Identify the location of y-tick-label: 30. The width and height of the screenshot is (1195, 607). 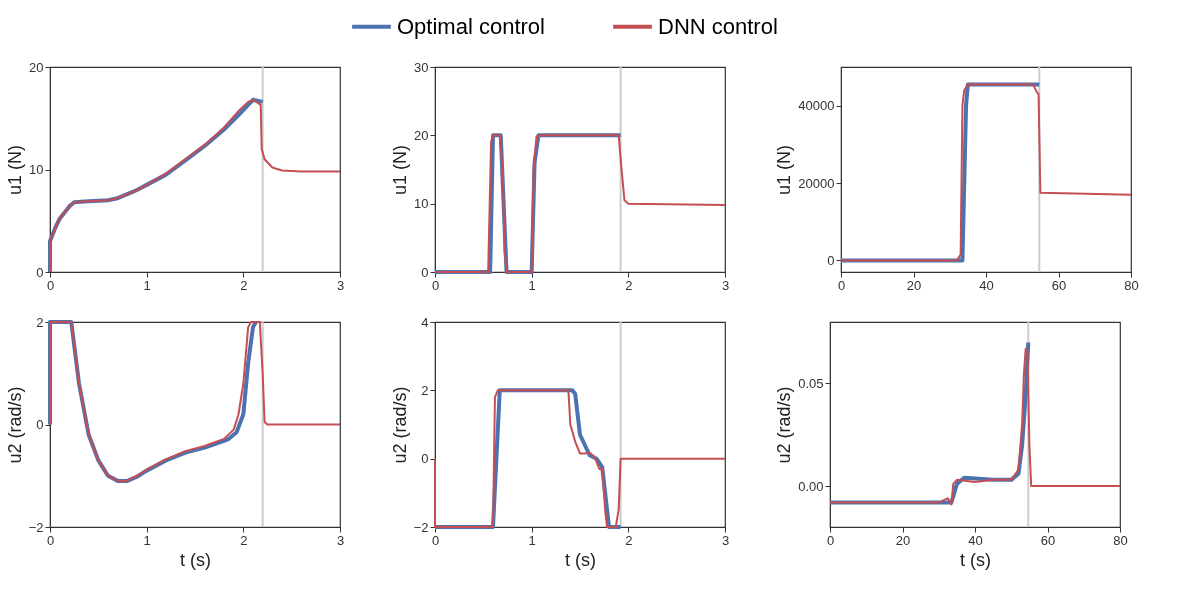
(421, 67).